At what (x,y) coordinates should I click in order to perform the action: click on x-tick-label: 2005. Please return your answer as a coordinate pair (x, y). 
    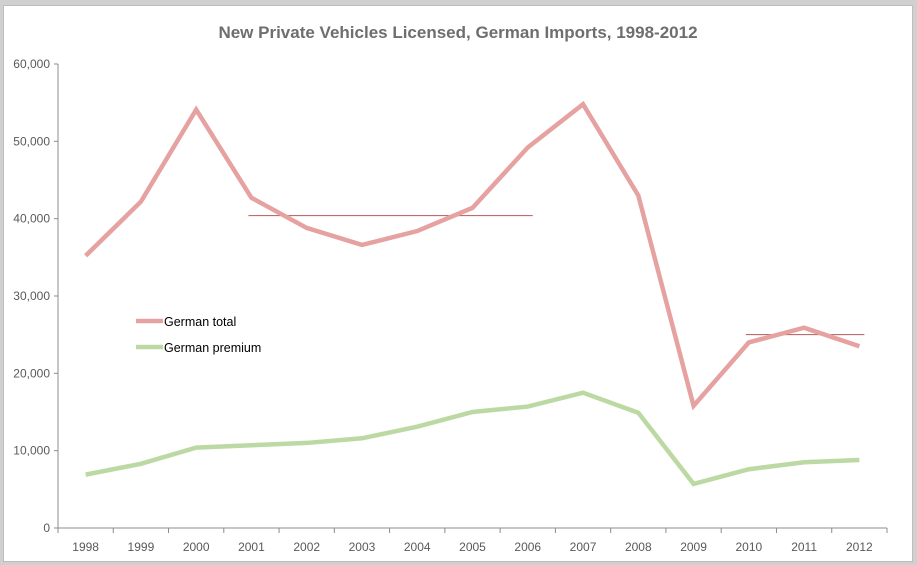
    Looking at the image, I should click on (472, 547).